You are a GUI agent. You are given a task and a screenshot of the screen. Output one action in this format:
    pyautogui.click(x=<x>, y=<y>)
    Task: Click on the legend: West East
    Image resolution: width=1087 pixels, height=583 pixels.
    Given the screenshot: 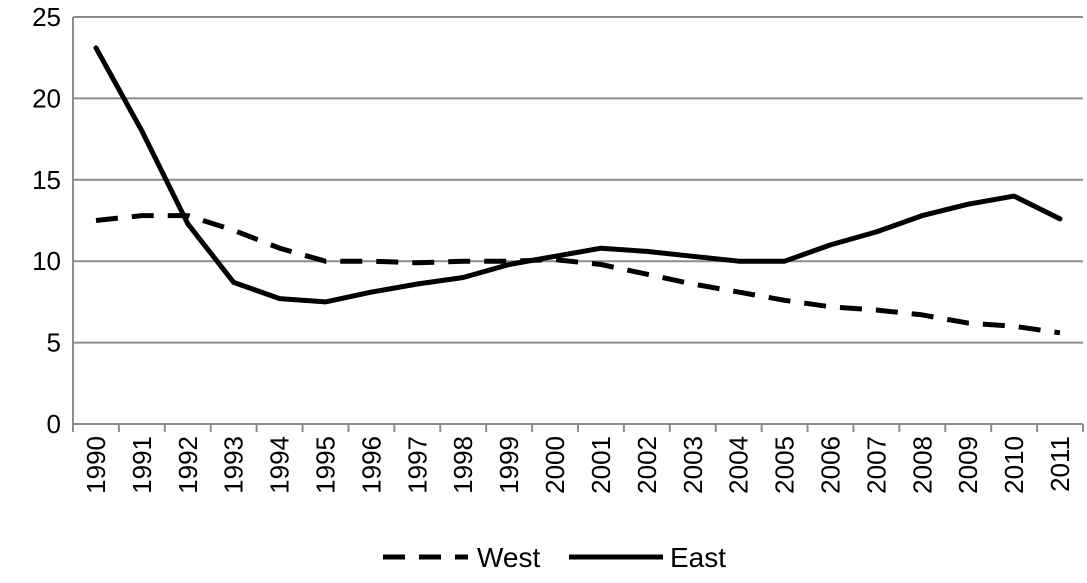 What is the action you would take?
    pyautogui.click(x=554, y=557)
    